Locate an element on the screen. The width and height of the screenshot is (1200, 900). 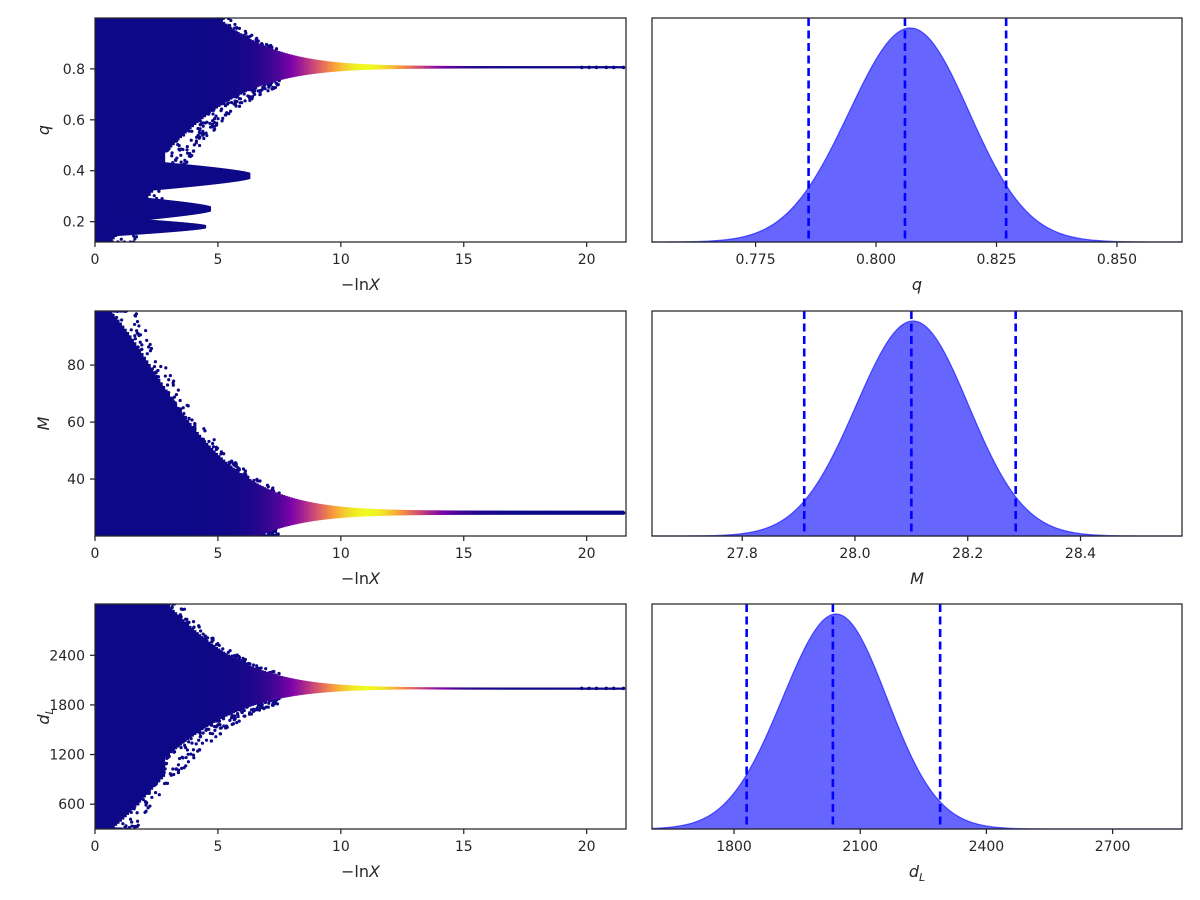
posterior-plot-1-xtick-label: 0.800 is located at coordinates (876, 260).